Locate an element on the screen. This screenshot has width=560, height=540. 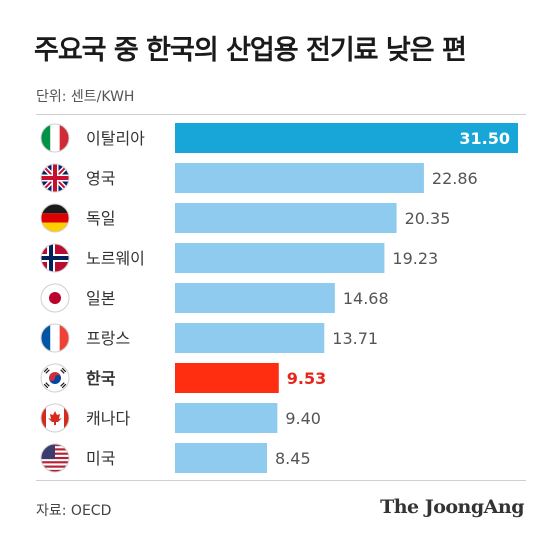
value-label: 20.35 is located at coordinates (428, 218).